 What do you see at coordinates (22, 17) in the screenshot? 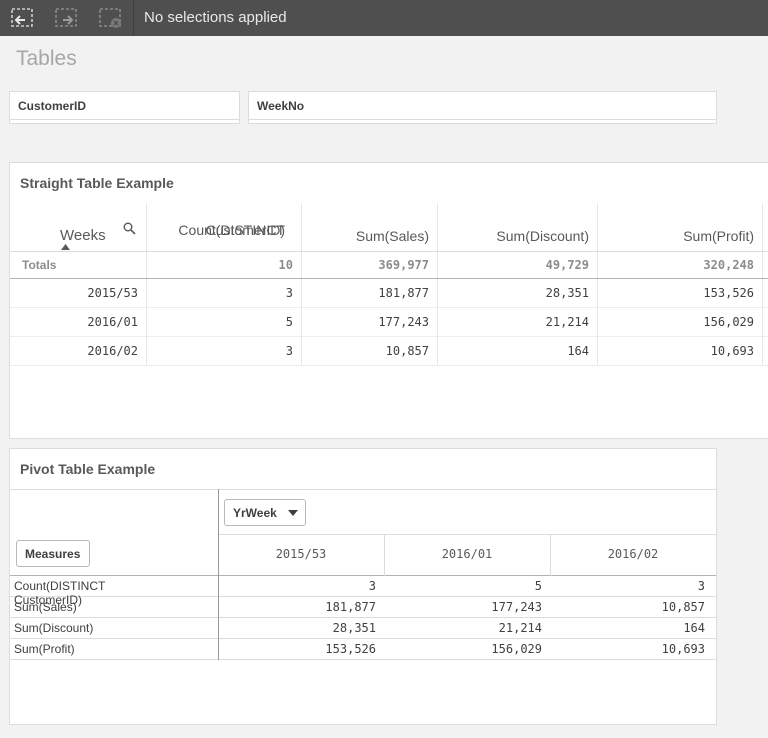
I see `selection-back-icon` at bounding box center [22, 17].